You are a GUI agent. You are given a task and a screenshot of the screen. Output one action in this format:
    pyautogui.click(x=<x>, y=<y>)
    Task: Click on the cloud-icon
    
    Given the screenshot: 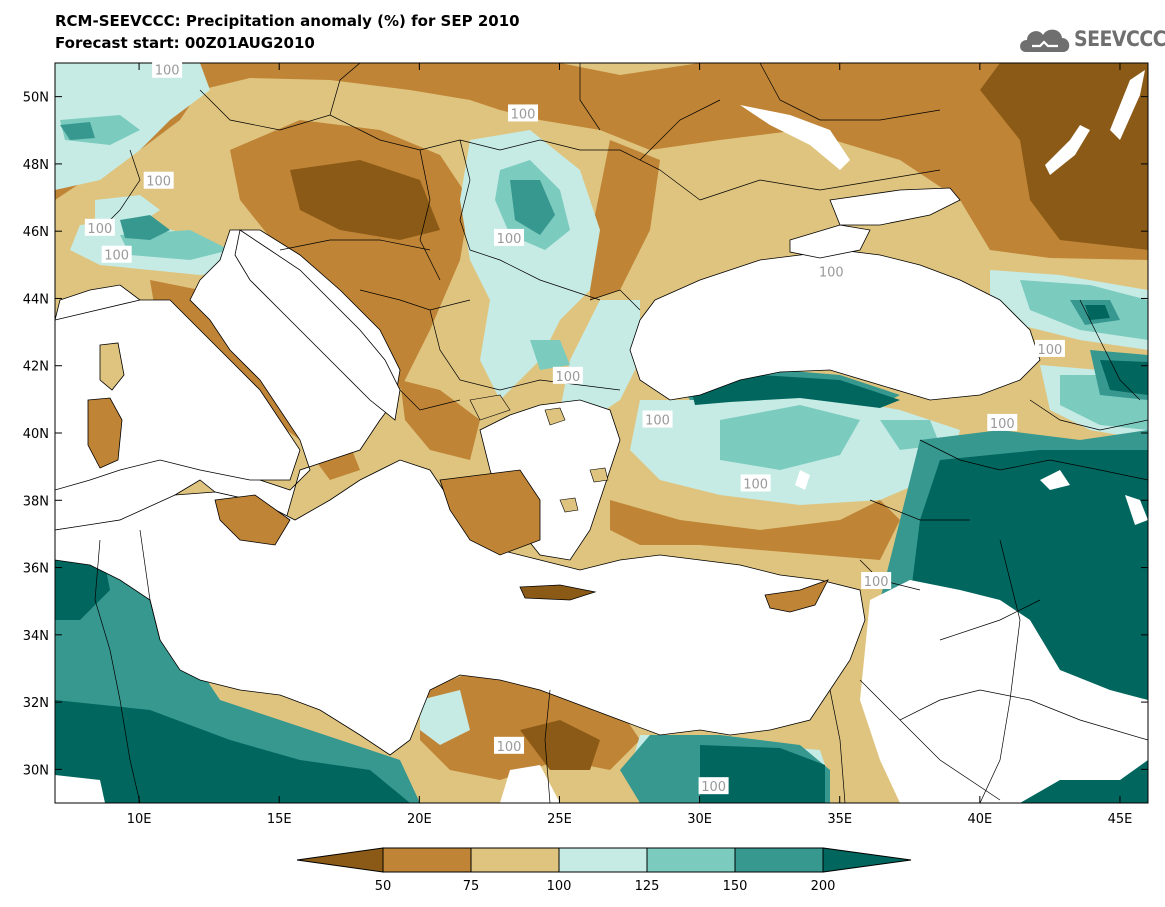 What is the action you would take?
    pyautogui.click(x=1045, y=40)
    